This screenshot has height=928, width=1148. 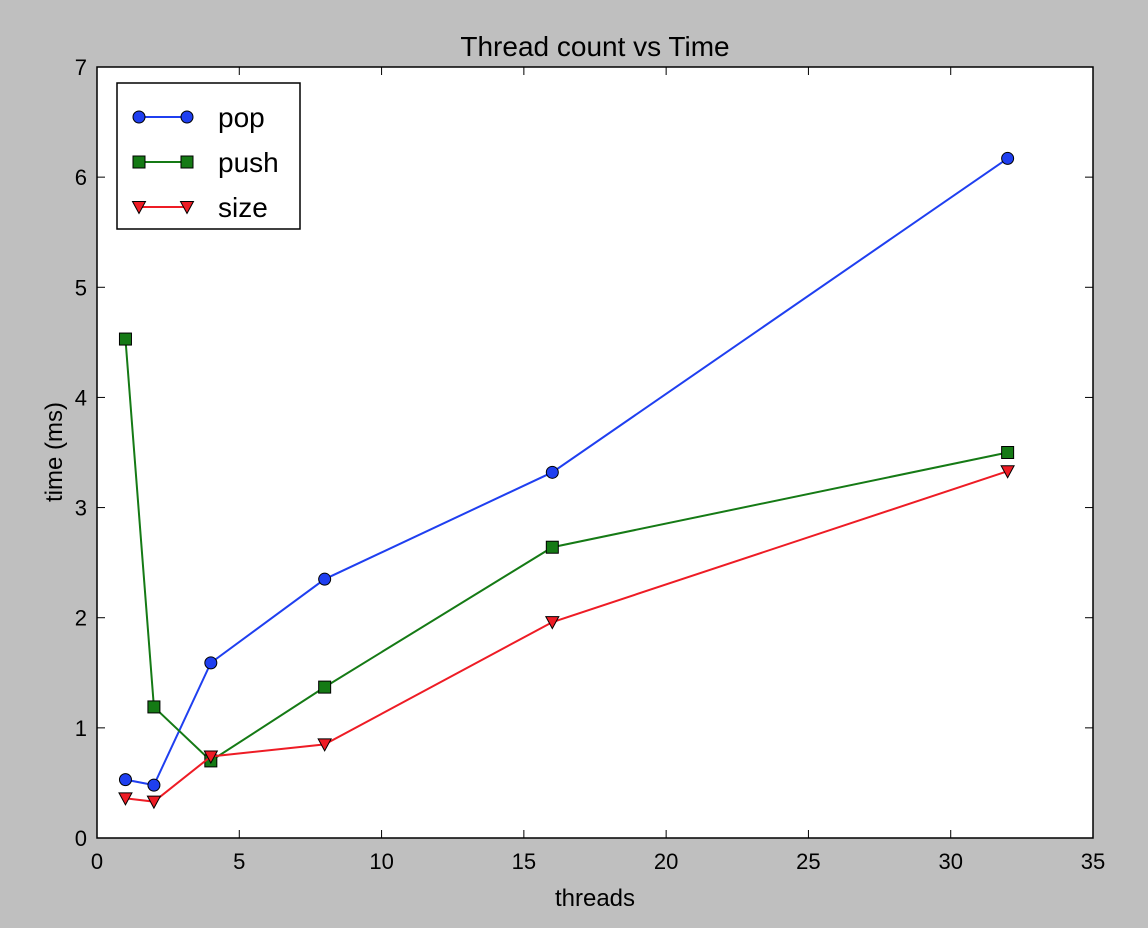 What do you see at coordinates (81, 287) in the screenshot?
I see `y-tick-label: 5` at bounding box center [81, 287].